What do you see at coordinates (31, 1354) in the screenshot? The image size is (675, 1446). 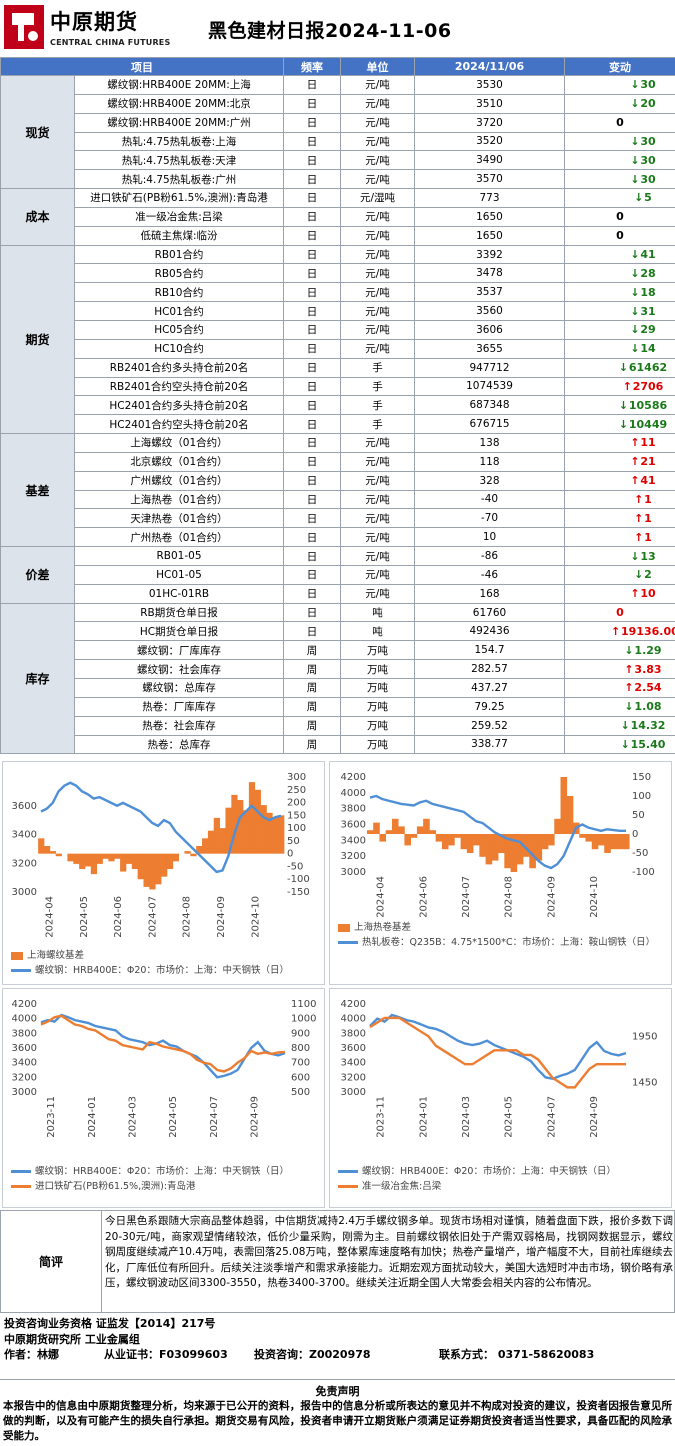 I see `author-name: 作者：林娜` at bounding box center [31, 1354].